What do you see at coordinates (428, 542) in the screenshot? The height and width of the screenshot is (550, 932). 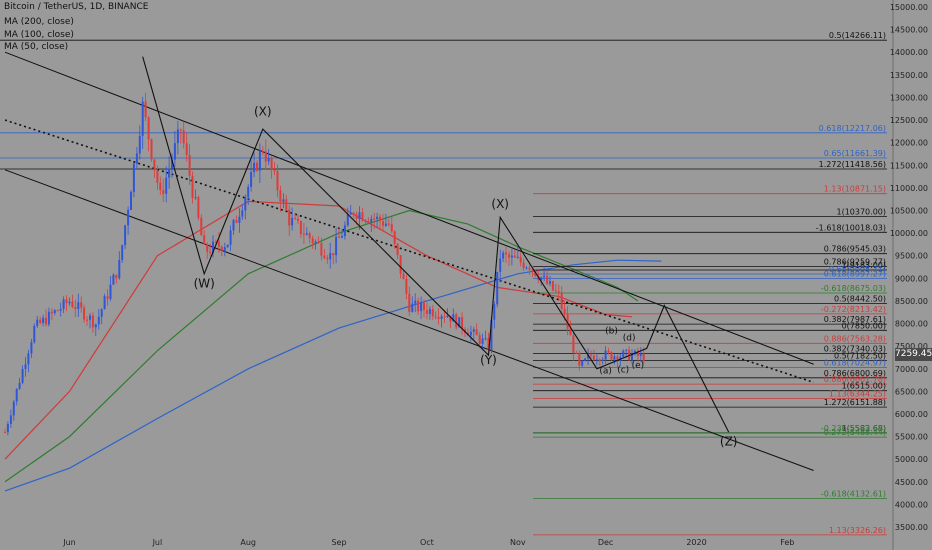 I see `time-axis: Jun Jul Aug Sep Oct Nov Dec 2020 Feb` at bounding box center [428, 542].